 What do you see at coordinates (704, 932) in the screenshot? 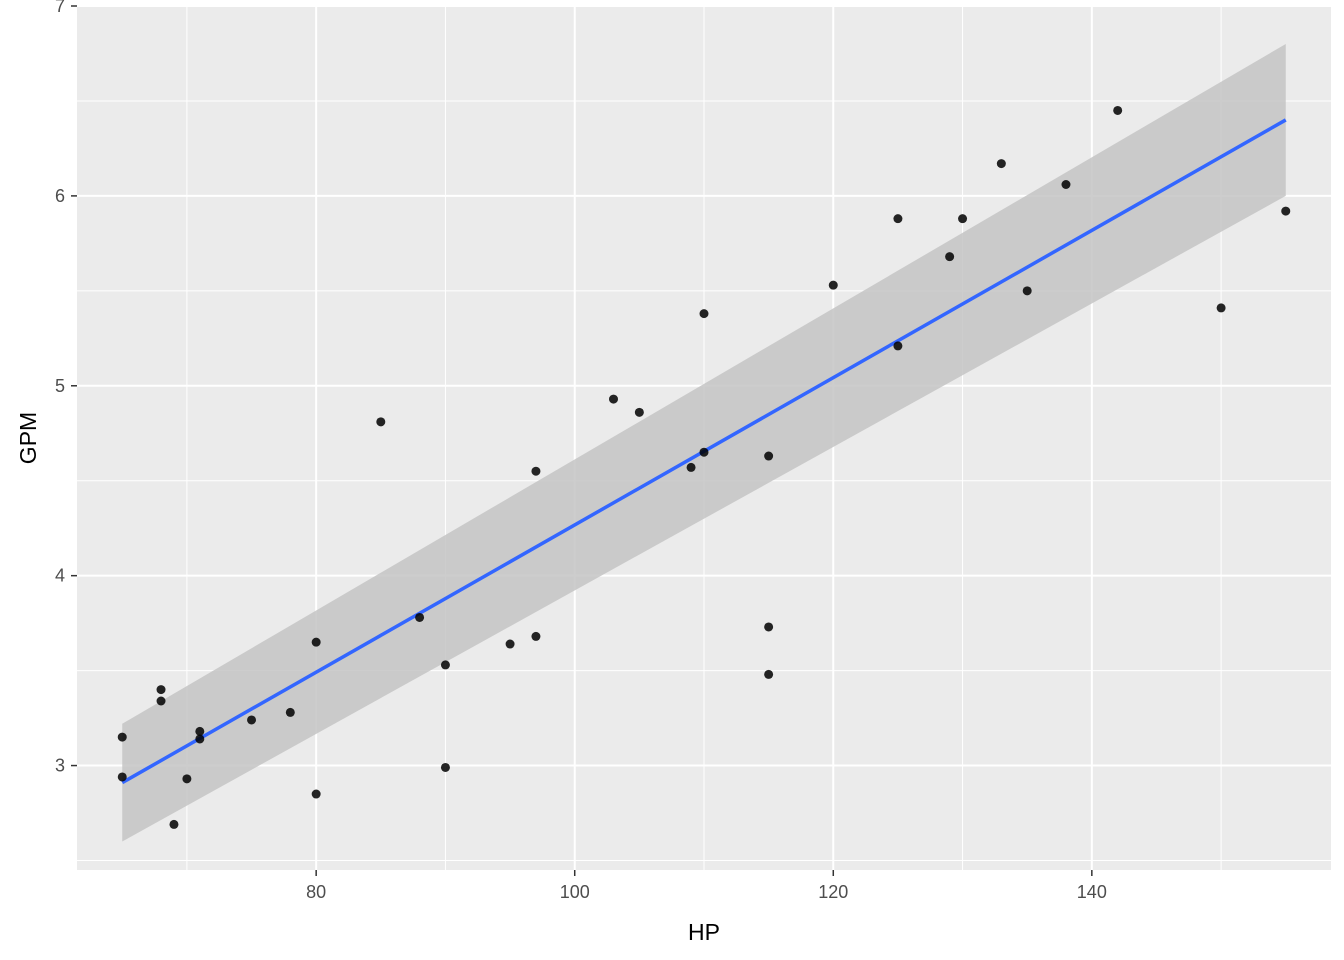
I see `x-axis-title: HP` at bounding box center [704, 932].